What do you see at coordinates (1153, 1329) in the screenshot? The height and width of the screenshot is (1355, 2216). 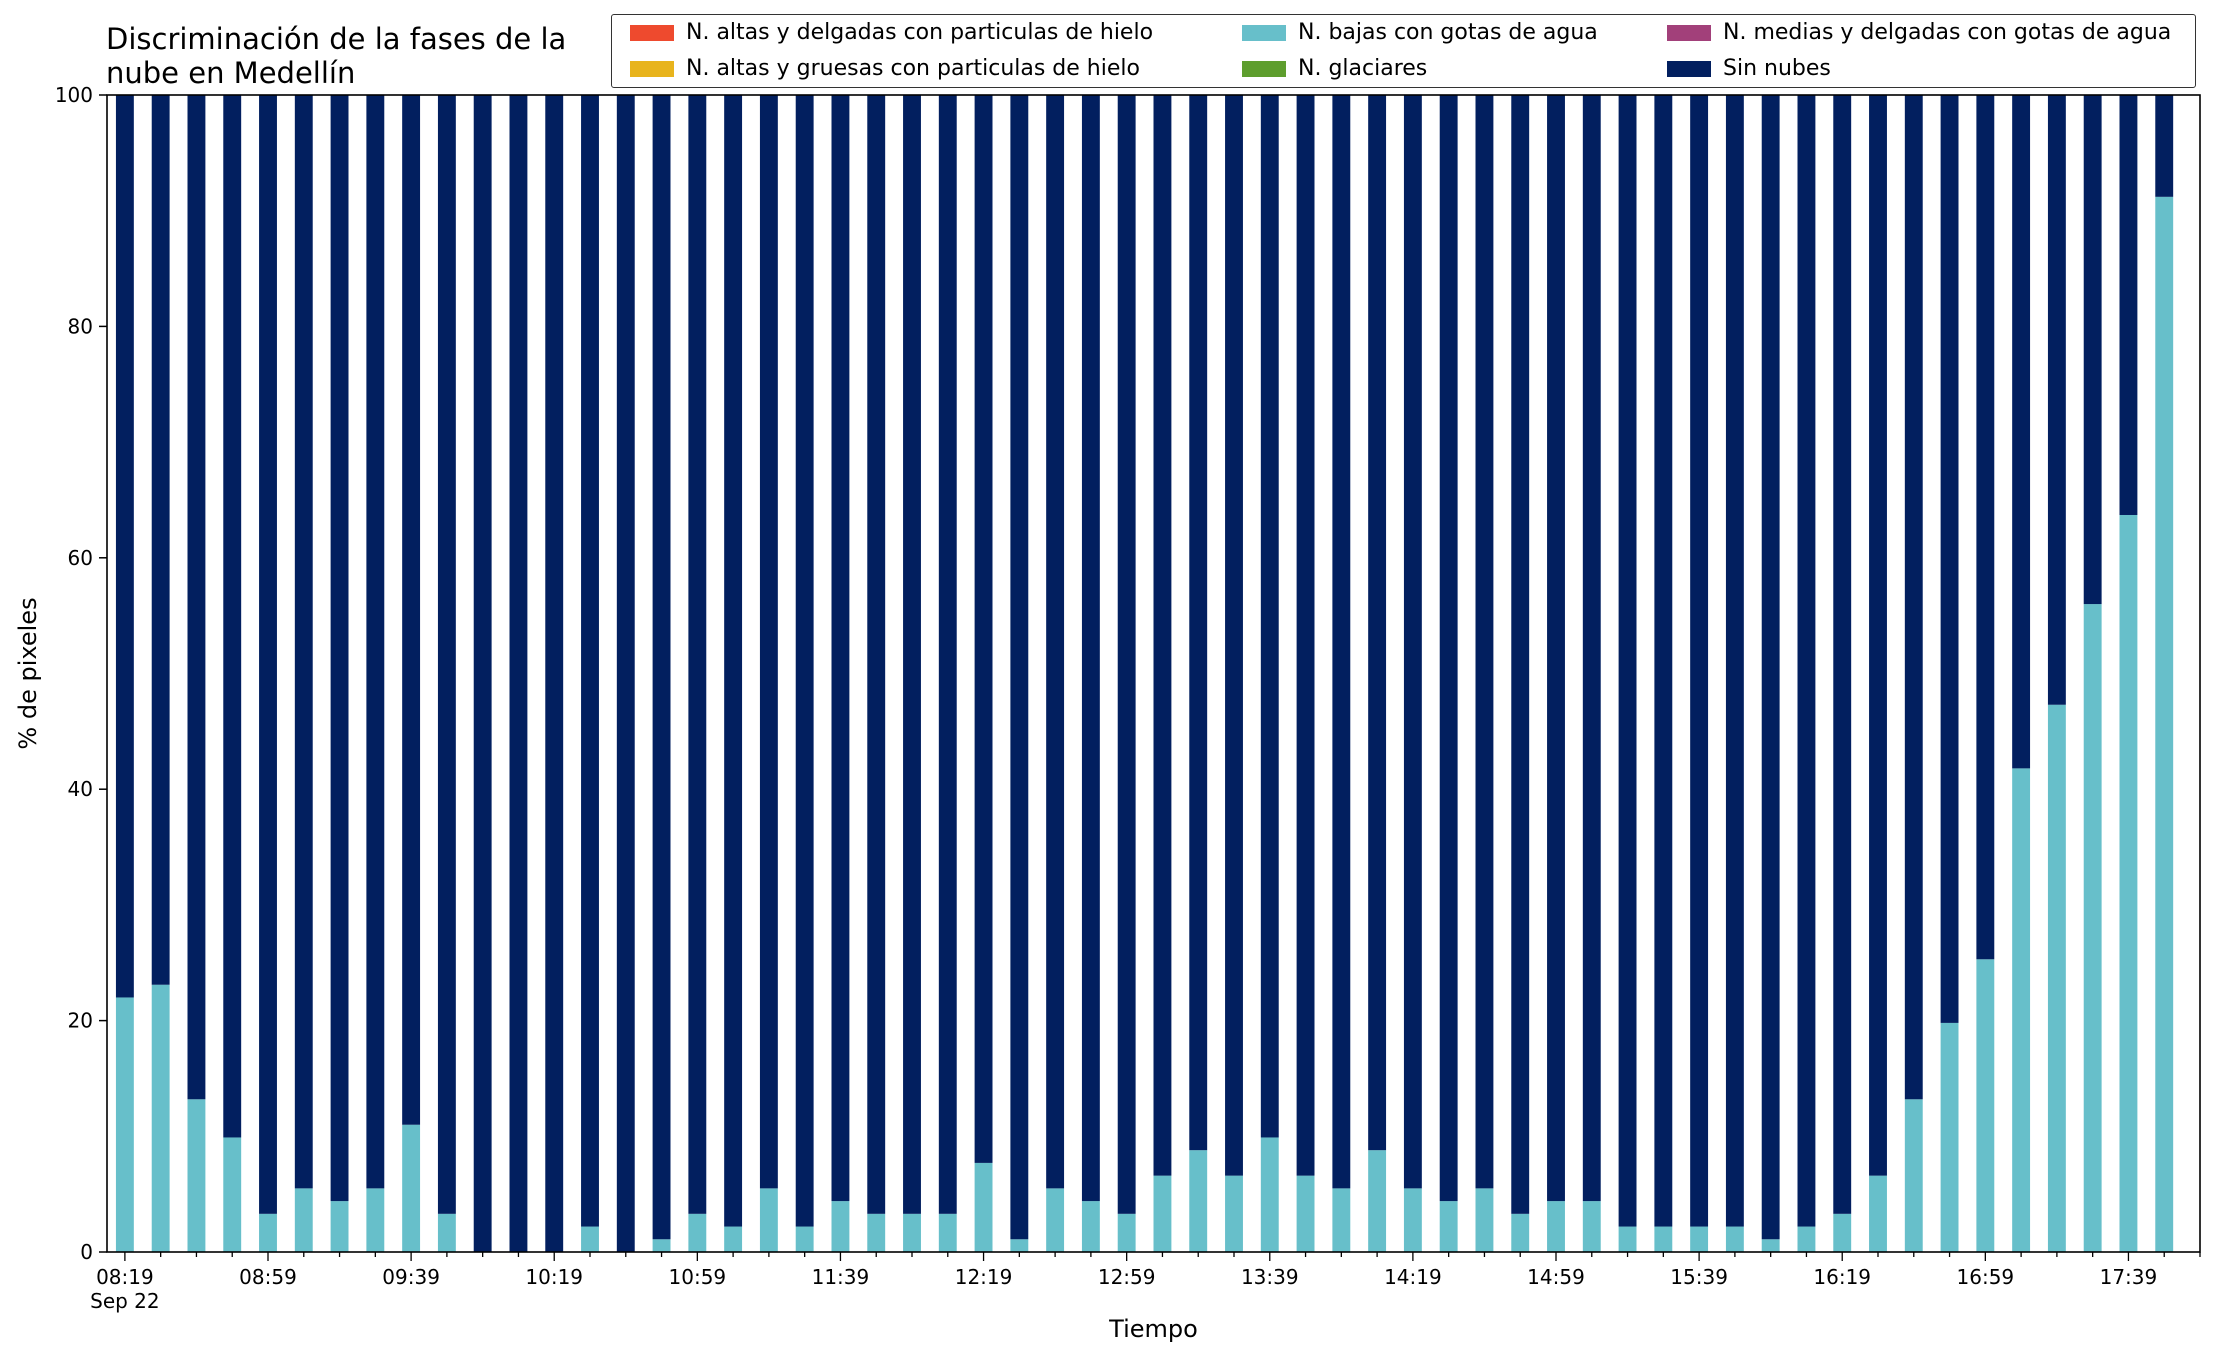 I see `x-axis-label: Tiempo` at bounding box center [1153, 1329].